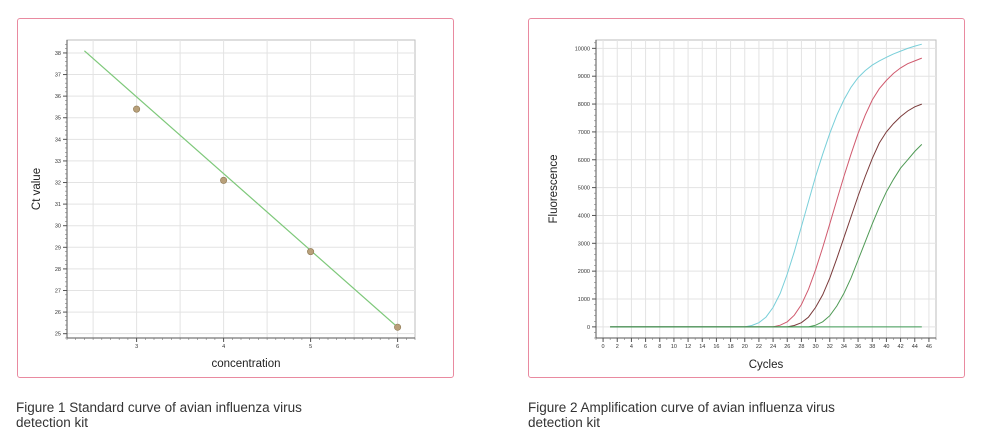 The height and width of the screenshot is (438, 982). I want to click on x-tick-label: 14, so click(702, 347).